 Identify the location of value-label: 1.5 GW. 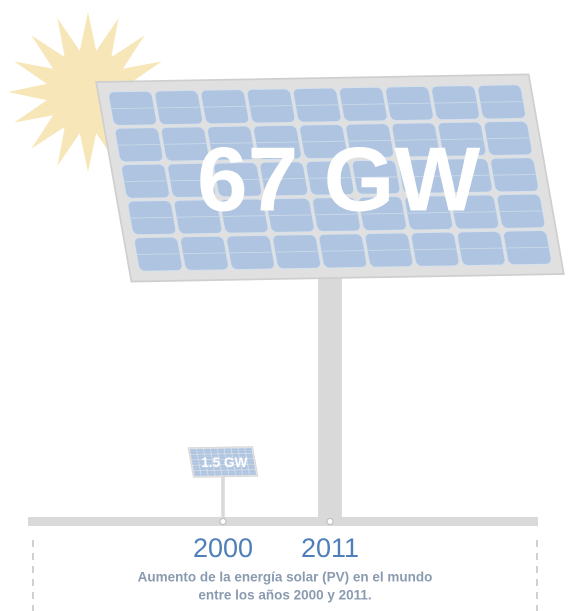
(224, 462).